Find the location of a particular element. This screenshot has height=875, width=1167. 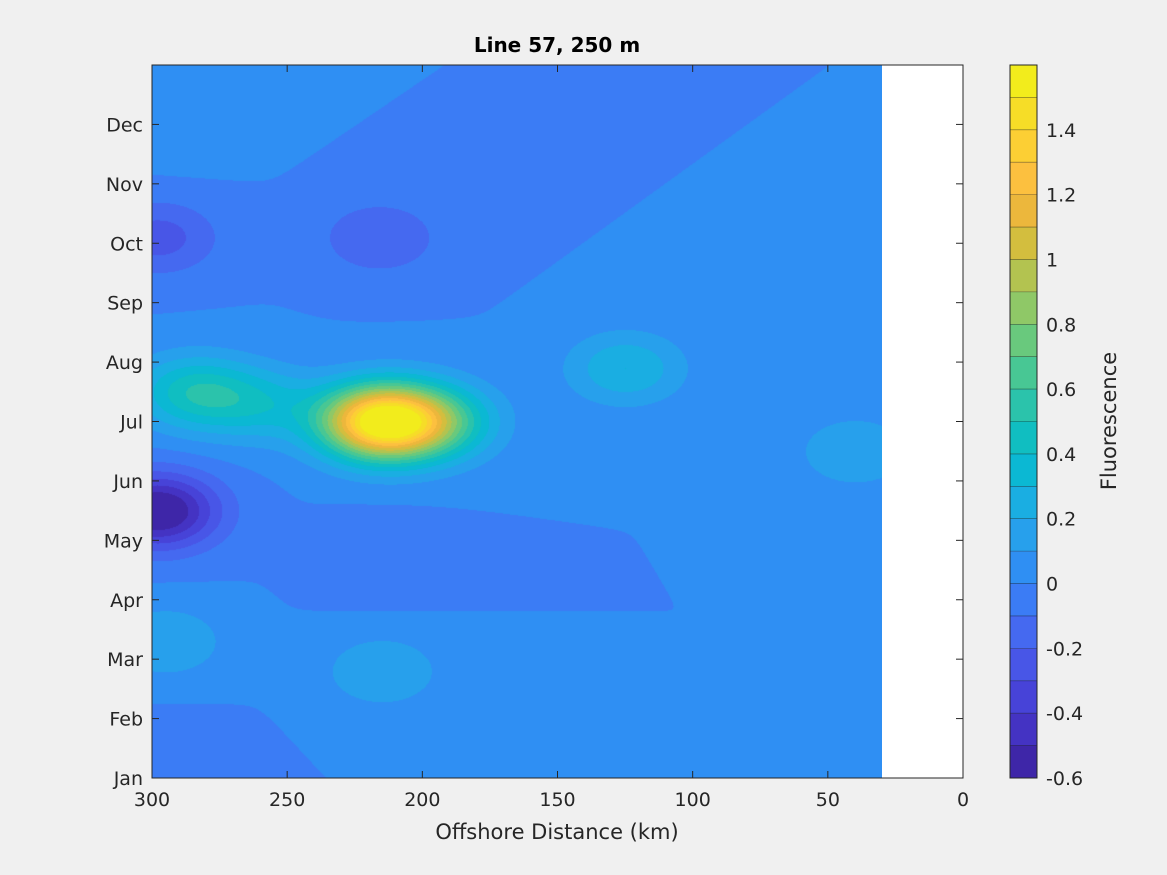

colorbar-bands is located at coordinates (1023, 421).